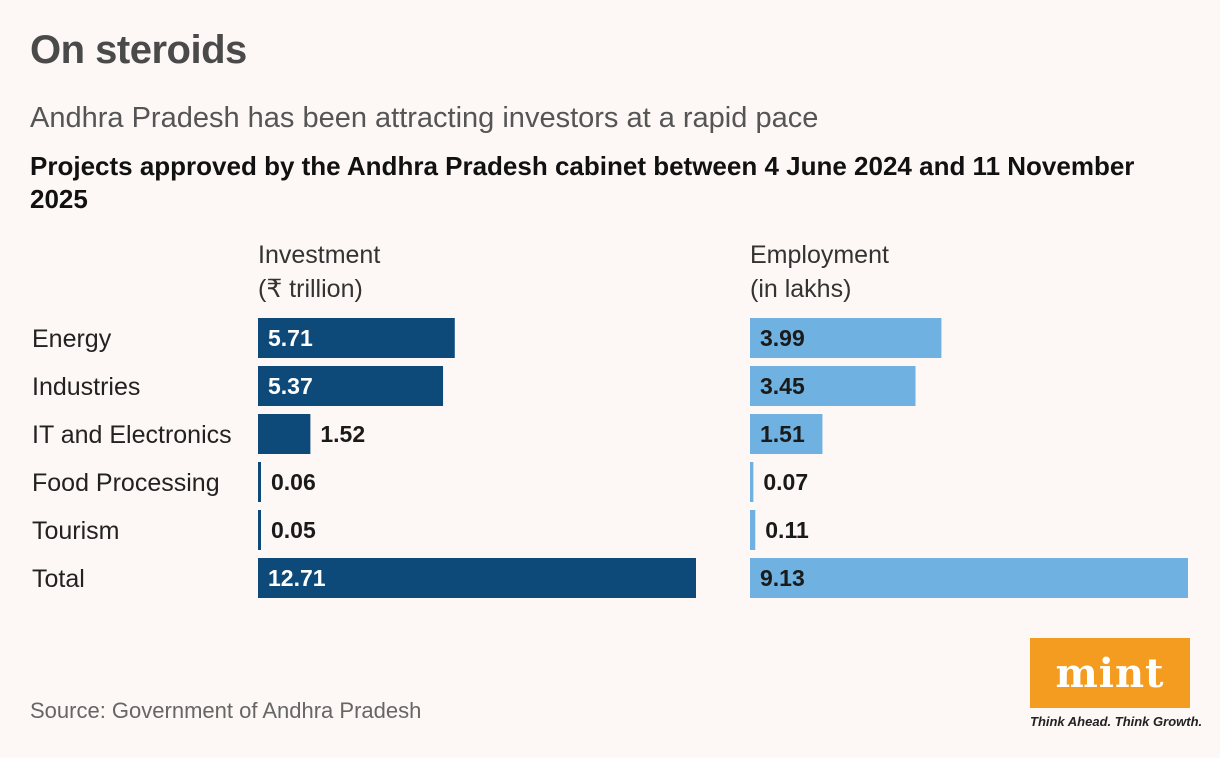 The image size is (1220, 758). Describe the element at coordinates (72, 339) in the screenshot. I see `category-label: Energy` at that location.